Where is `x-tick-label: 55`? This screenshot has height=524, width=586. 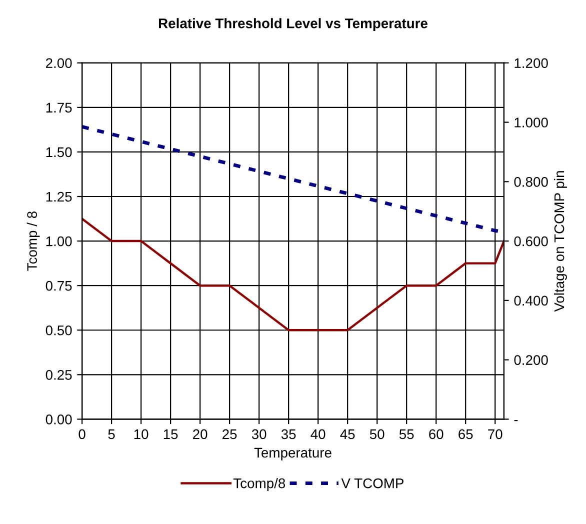
x-tick-label: 55 is located at coordinates (406, 434).